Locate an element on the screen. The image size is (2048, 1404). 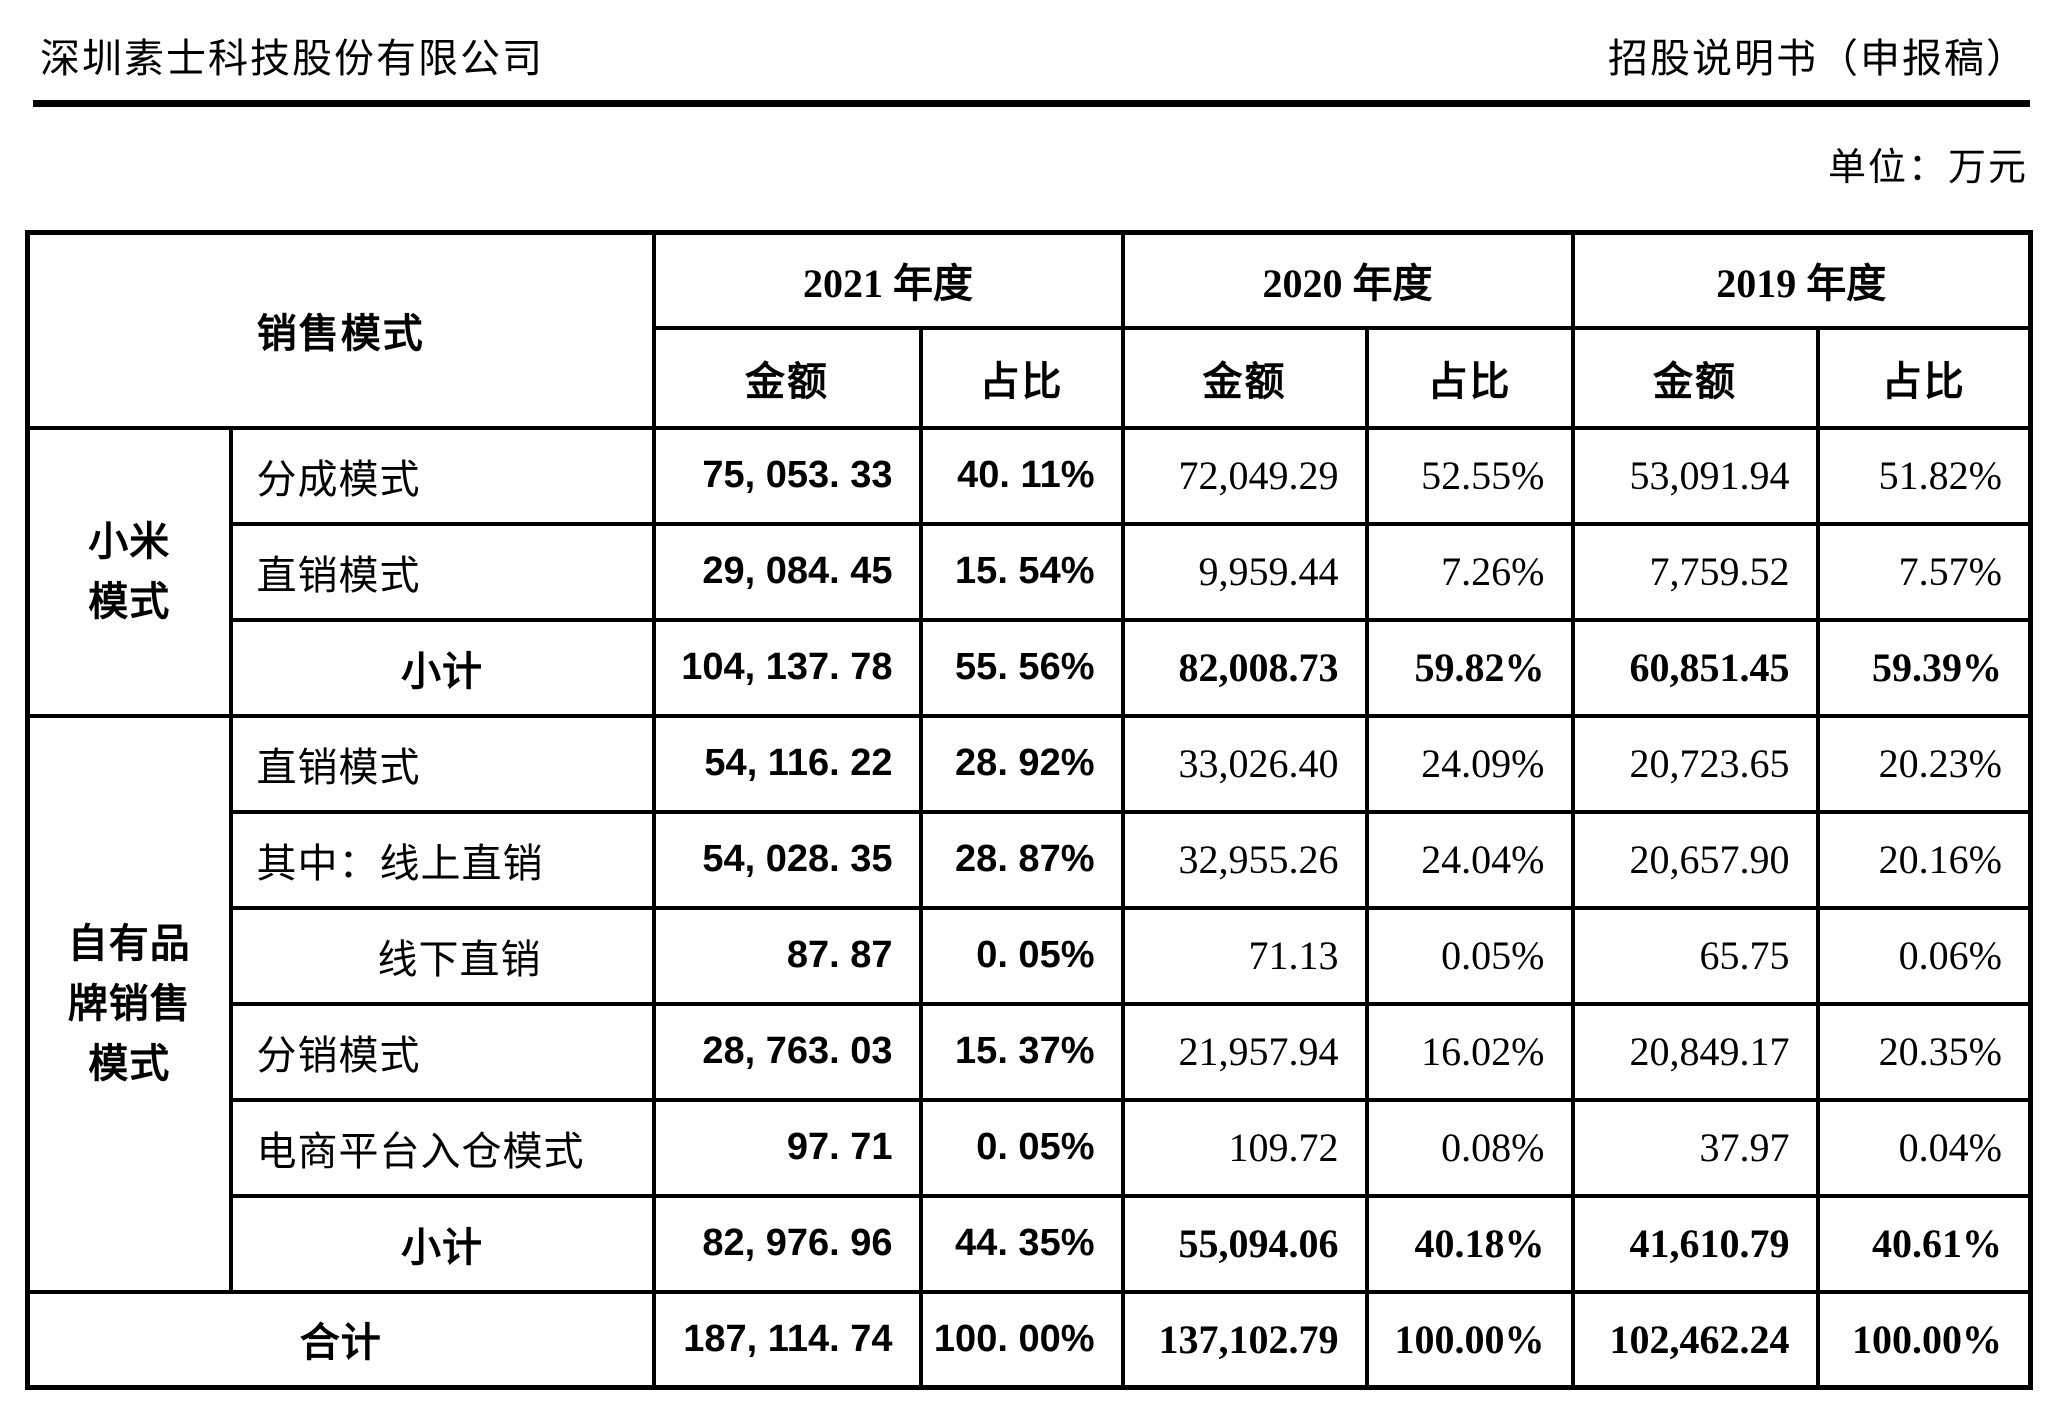
row-label: 电商平台入仓模式 is located at coordinates (442, 1147).